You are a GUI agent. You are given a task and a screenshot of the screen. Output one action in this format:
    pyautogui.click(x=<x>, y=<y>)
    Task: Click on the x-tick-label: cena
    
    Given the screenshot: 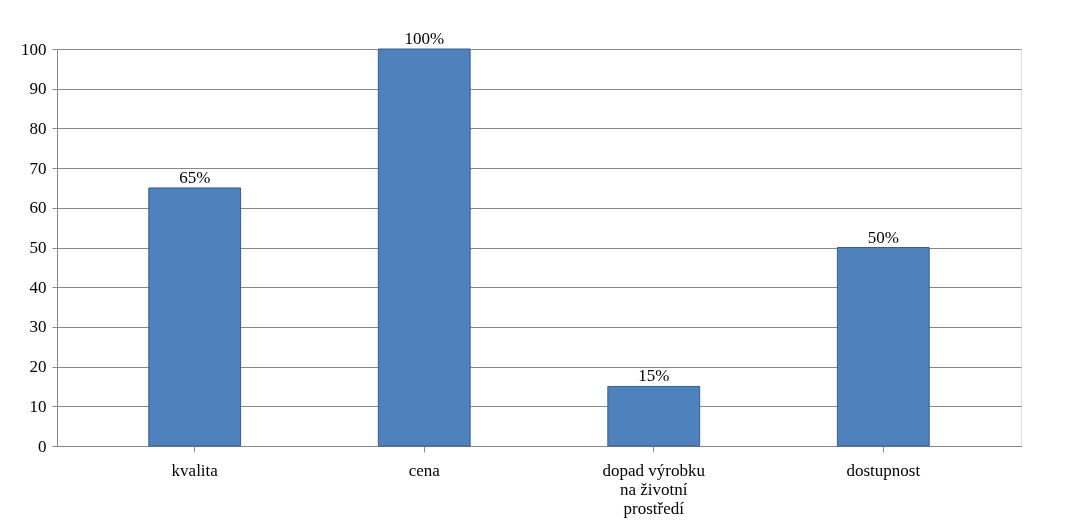 What is the action you would take?
    pyautogui.click(x=424, y=470)
    